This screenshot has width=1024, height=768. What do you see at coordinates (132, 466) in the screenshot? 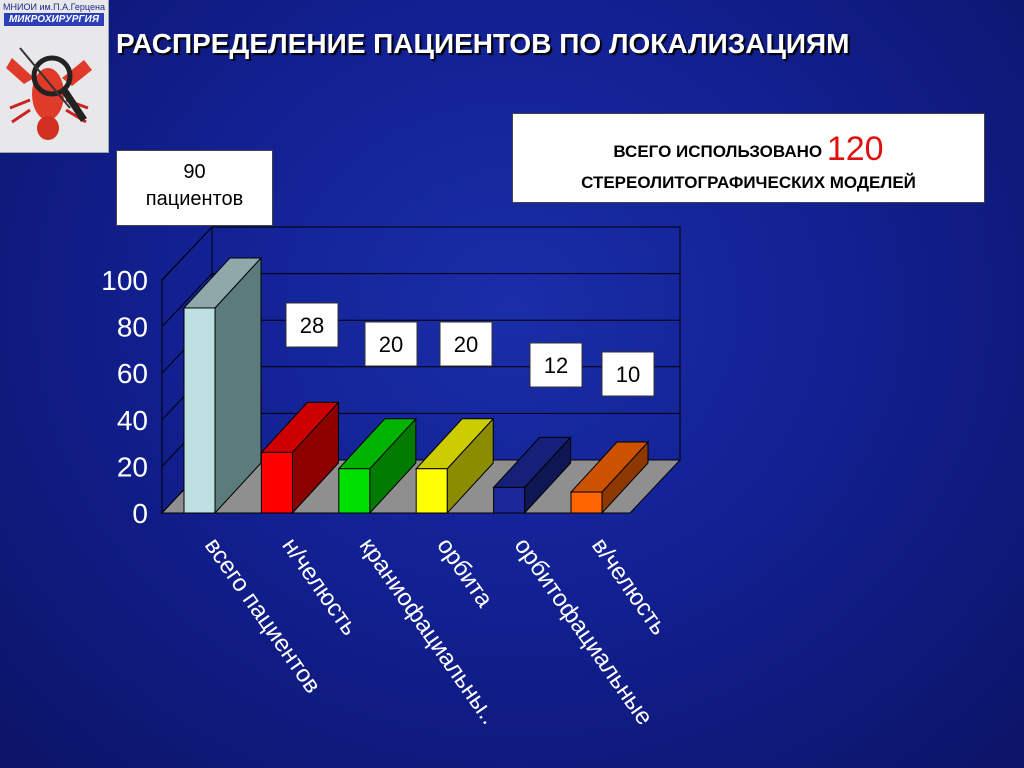
I see `y-tick-label: 20` at bounding box center [132, 466].